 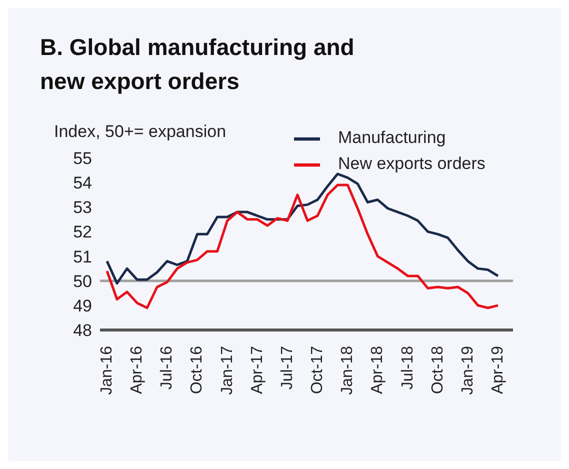 I want to click on x-tick-label: Jan-16, so click(x=107, y=370).